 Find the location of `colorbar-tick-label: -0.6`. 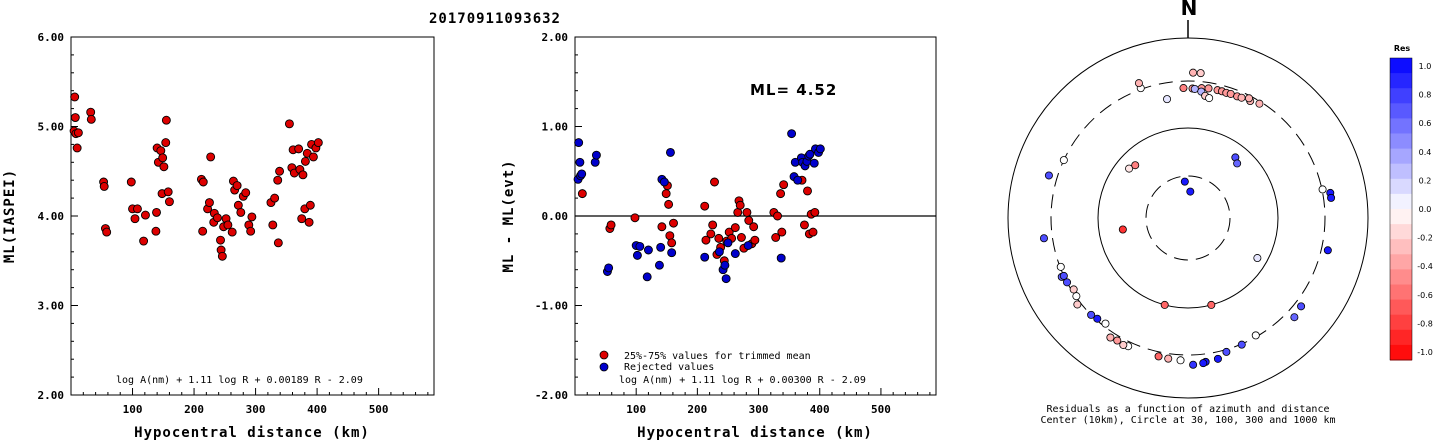

colorbar-tick-label: -0.6 is located at coordinates (1425, 295).